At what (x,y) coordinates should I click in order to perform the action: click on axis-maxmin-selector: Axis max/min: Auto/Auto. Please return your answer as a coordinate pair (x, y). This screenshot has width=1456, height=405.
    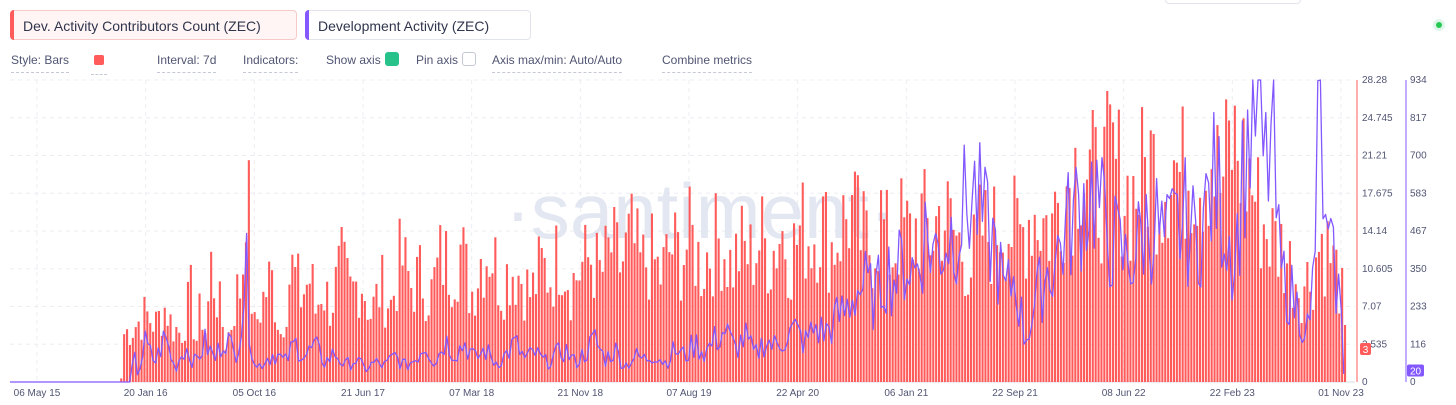
    Looking at the image, I should click on (557, 63).